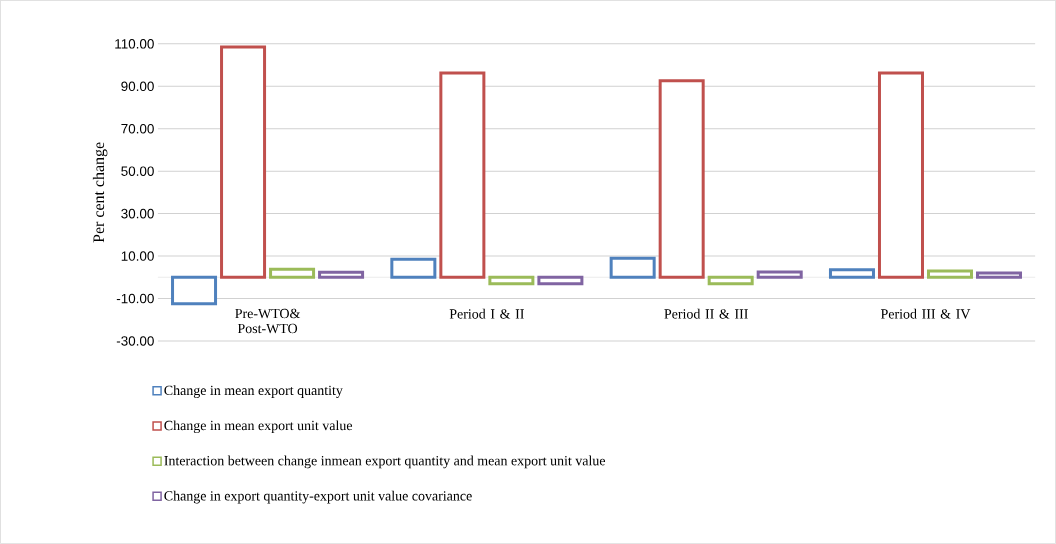  Describe the element at coordinates (137, 86) in the screenshot. I see `y-tick-label: 90.00` at that location.